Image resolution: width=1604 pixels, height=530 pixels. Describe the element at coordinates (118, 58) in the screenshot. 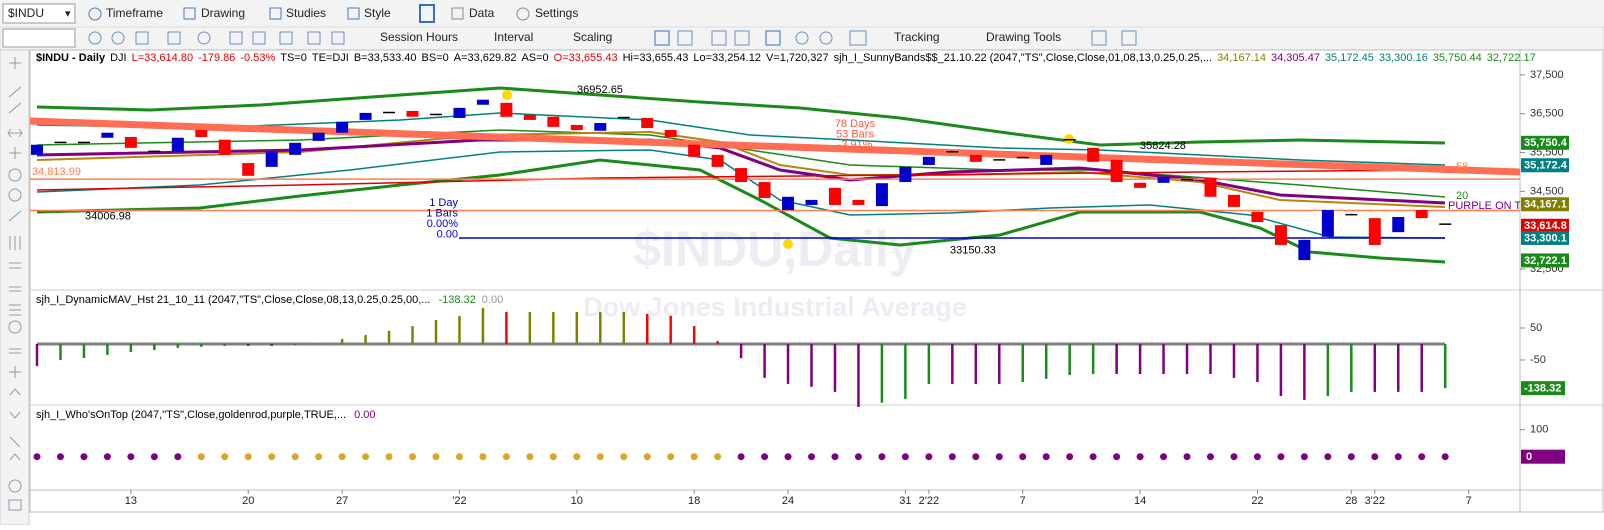

I see `header-field: DJI` at that location.